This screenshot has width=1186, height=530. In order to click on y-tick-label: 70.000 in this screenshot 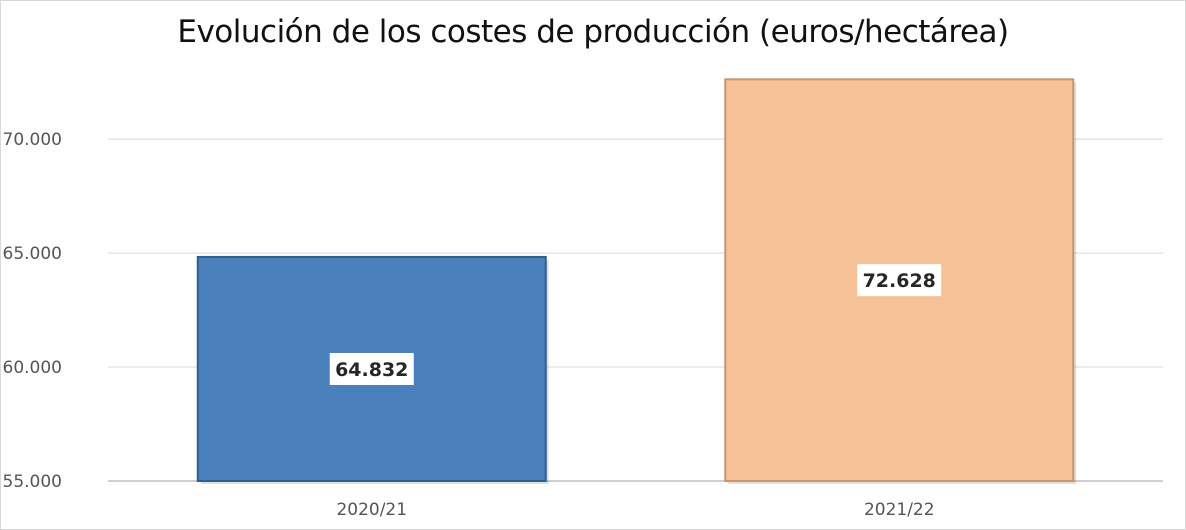, I will do `click(32, 140)`.